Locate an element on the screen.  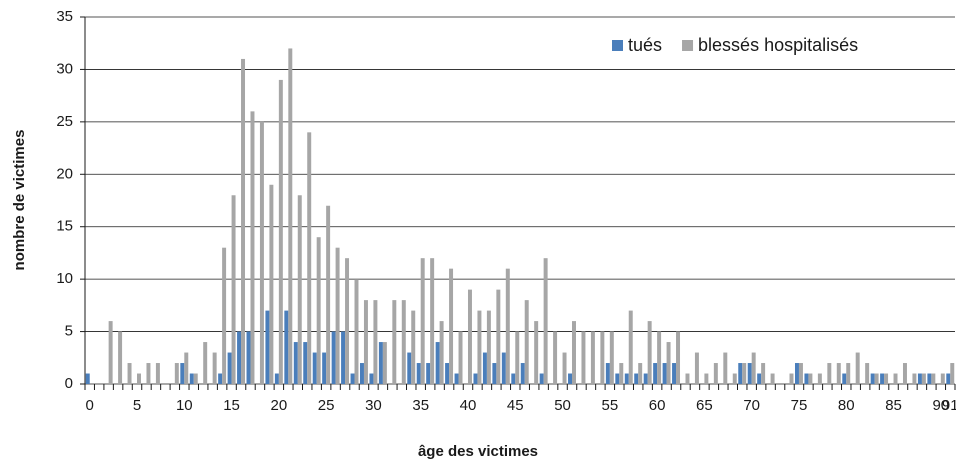
x-tick-label: 30 is located at coordinates (373, 405).